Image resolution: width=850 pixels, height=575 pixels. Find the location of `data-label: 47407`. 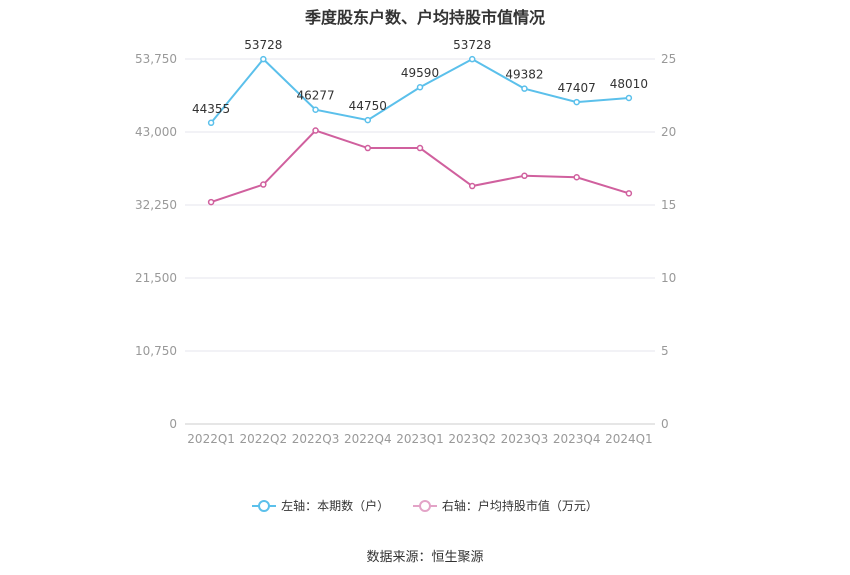

data-label: 47407 is located at coordinates (577, 88).